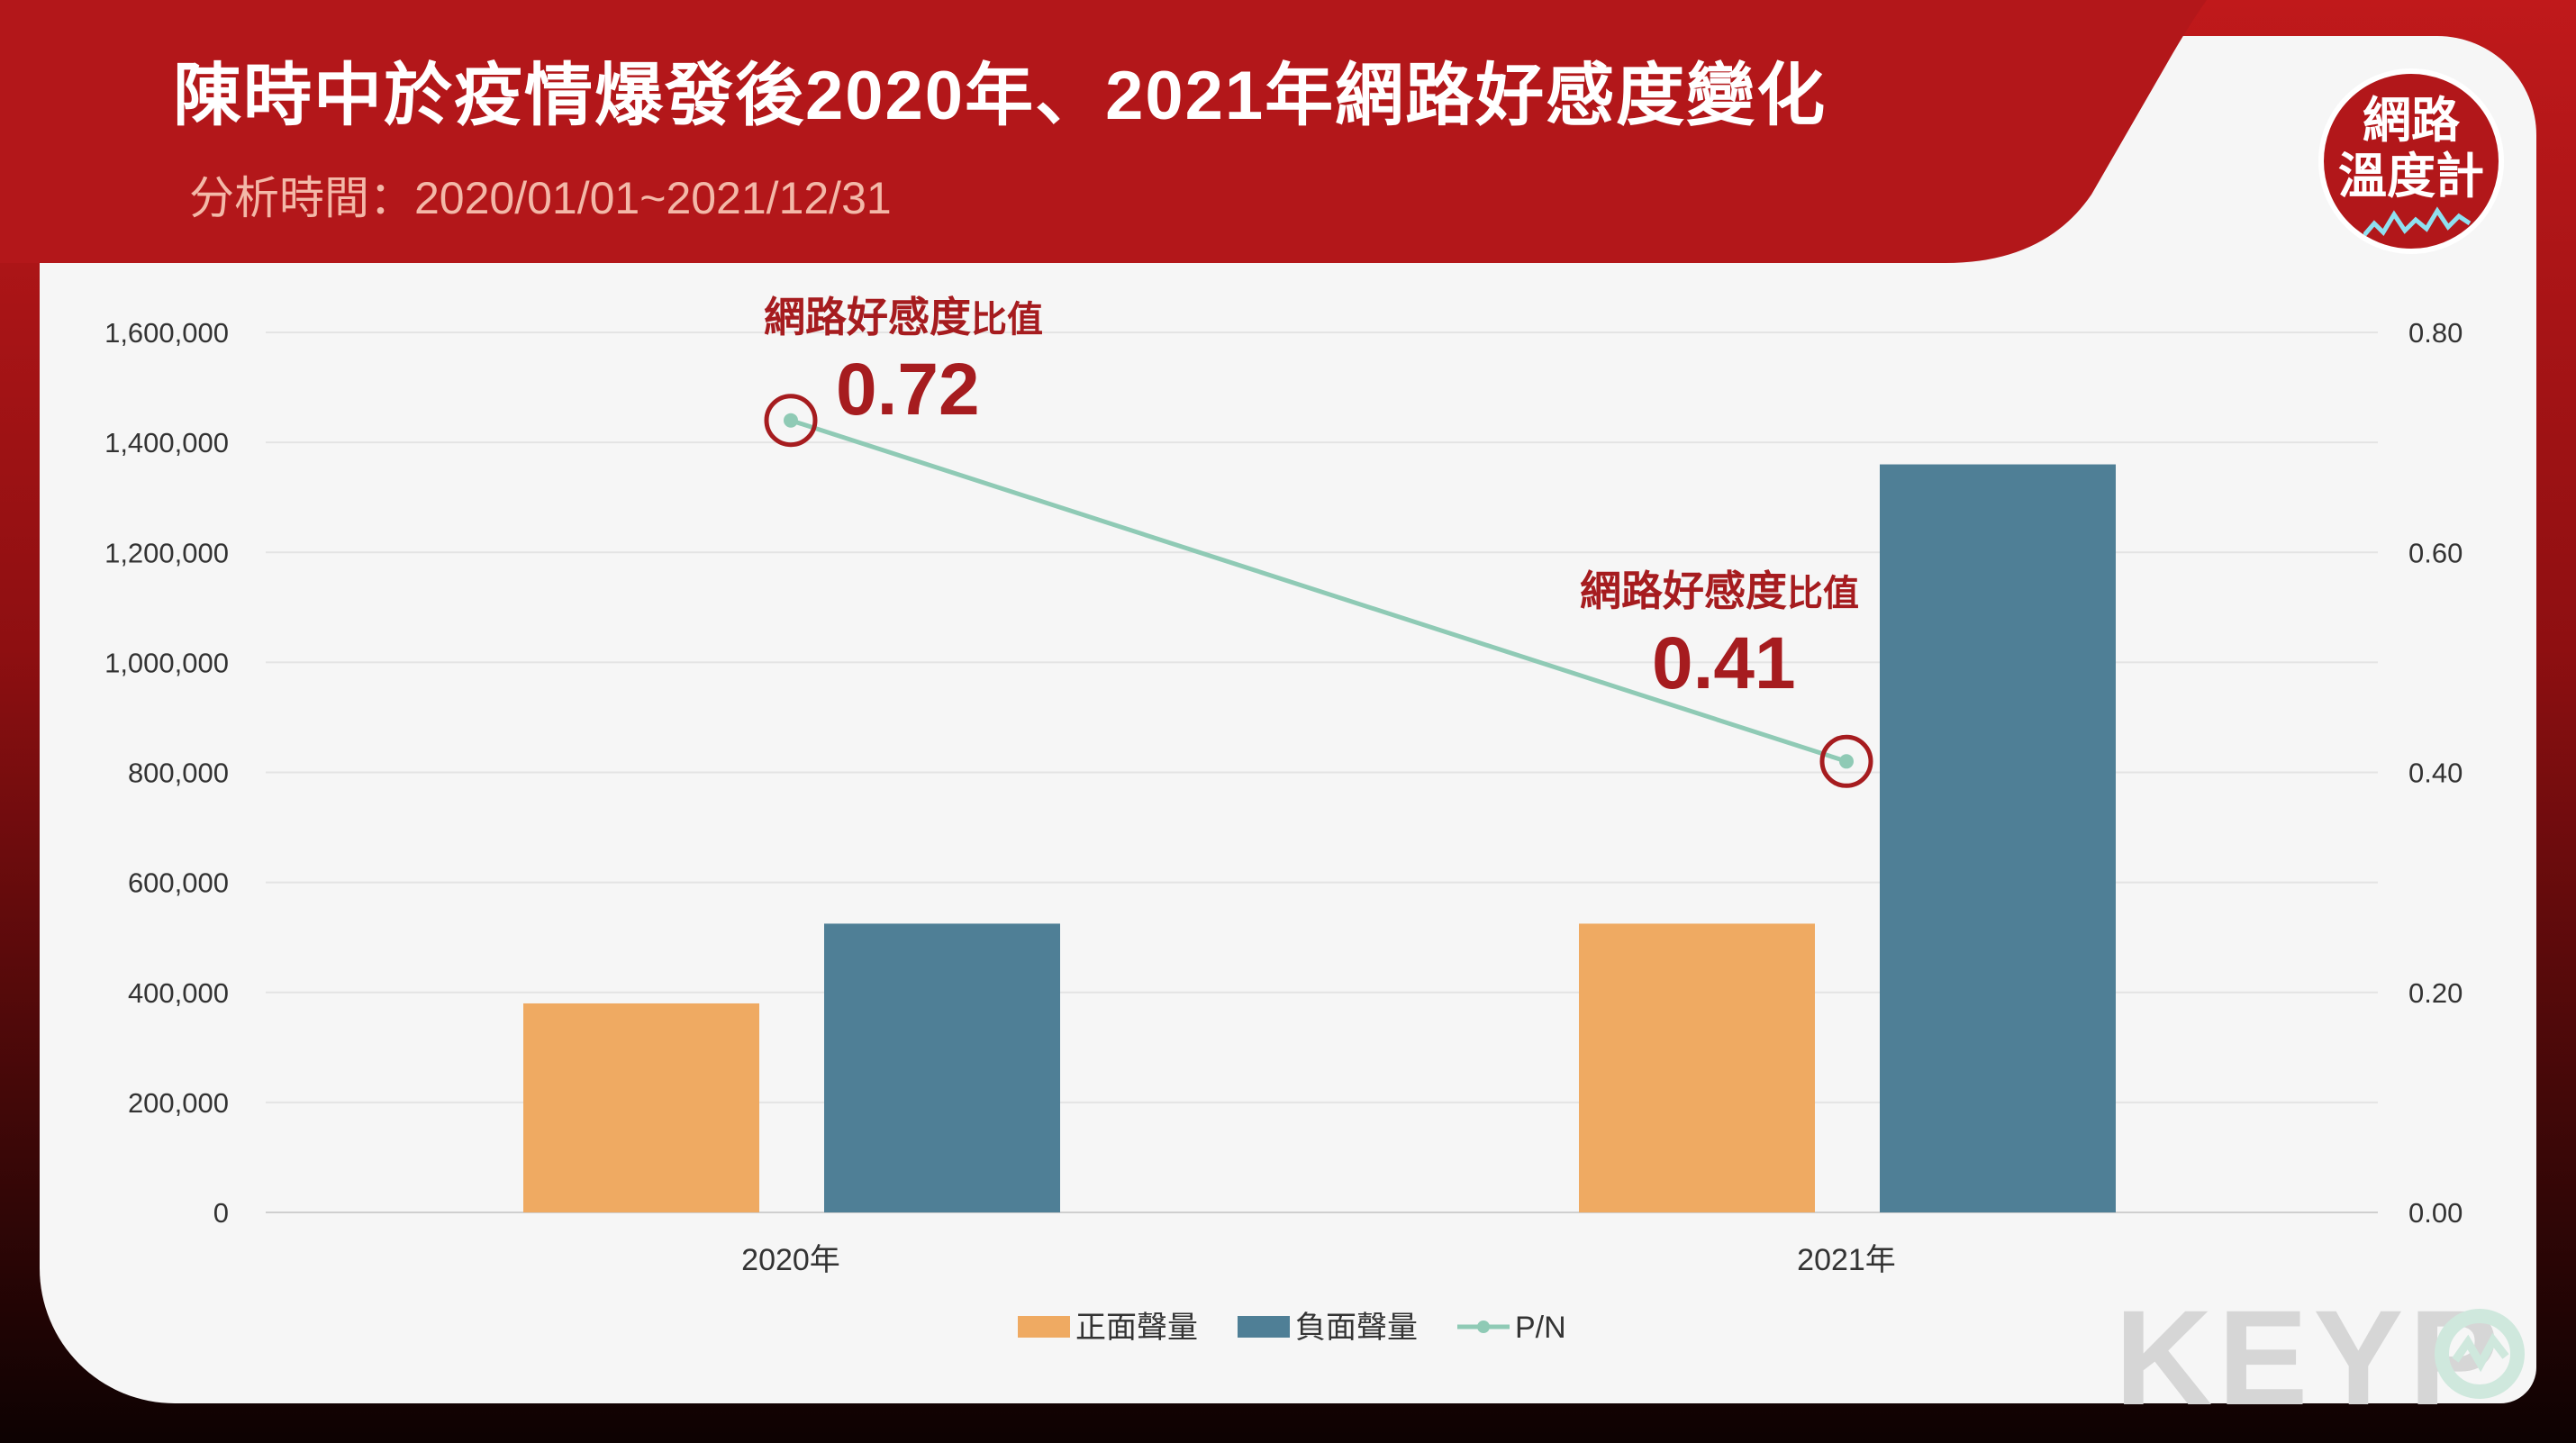 The height and width of the screenshot is (1443, 2576). What do you see at coordinates (2411, 121) in the screenshot?
I see `logo-line1: 網路` at bounding box center [2411, 121].